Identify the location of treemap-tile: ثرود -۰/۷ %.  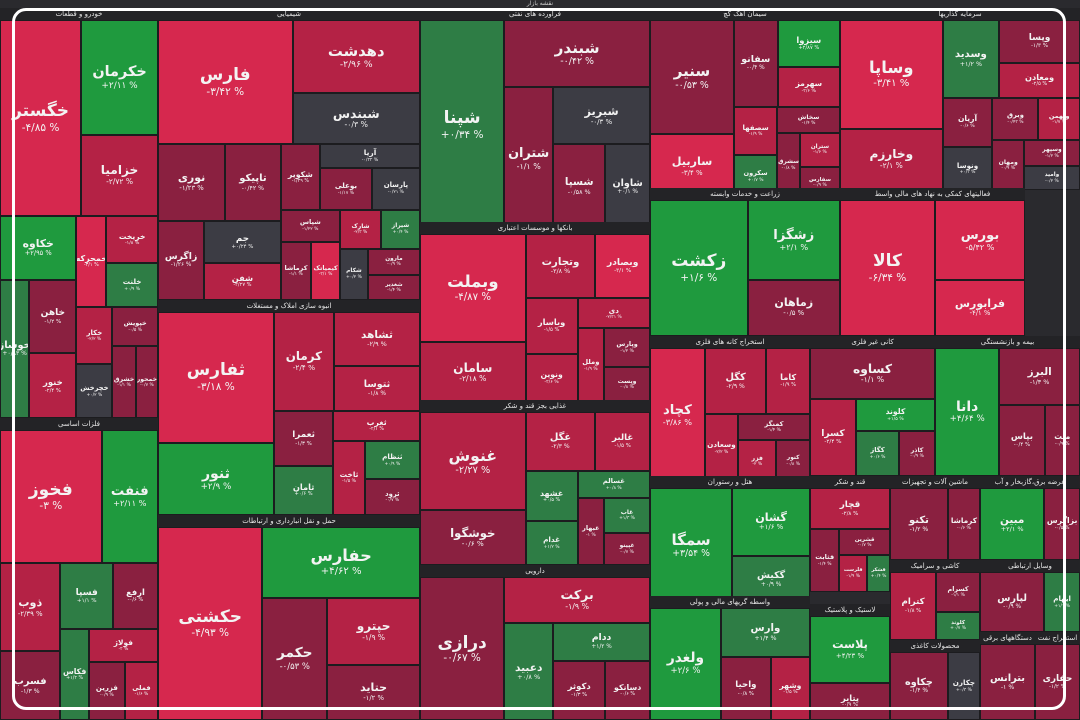
(392, 497).